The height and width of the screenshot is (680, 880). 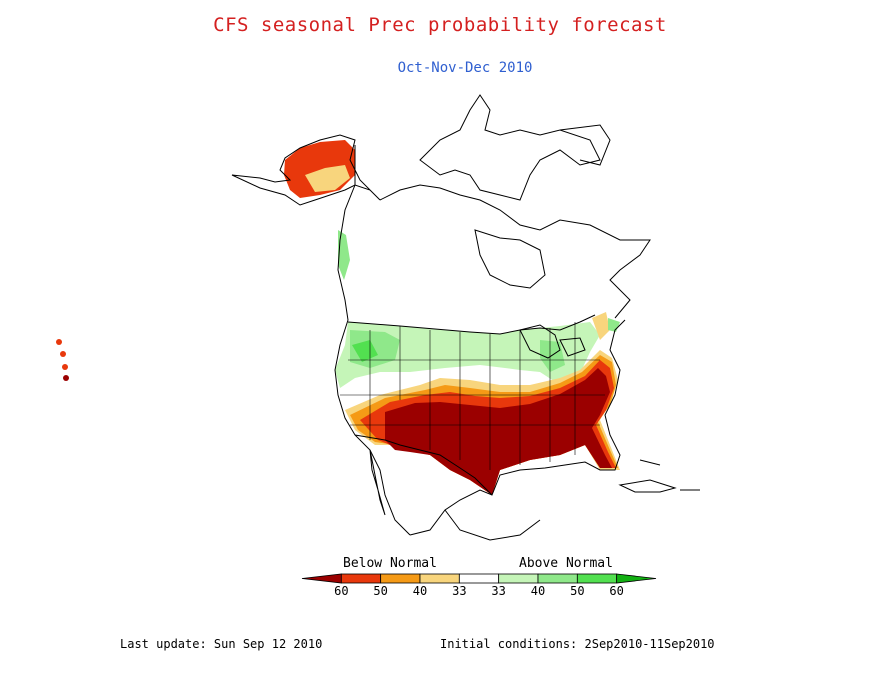 I want to click on bc-coast-above-normal, so click(x=344, y=255).